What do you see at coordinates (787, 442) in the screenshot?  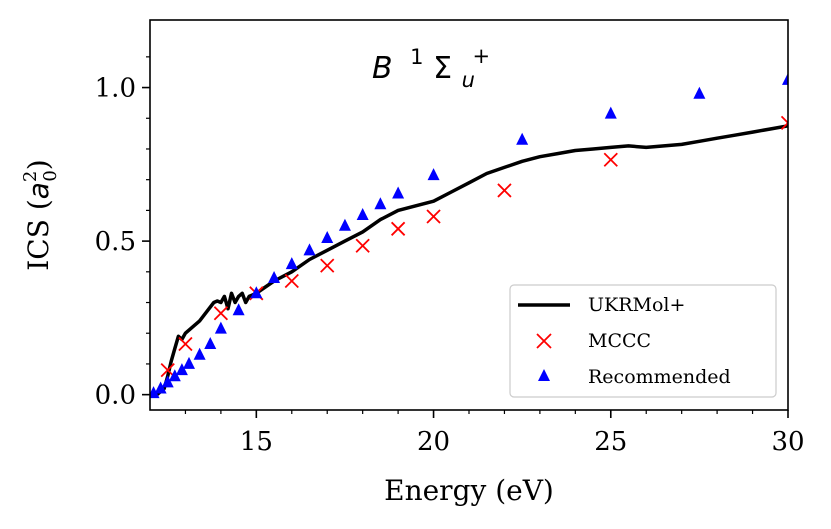 I see `x-tick-label: 30` at bounding box center [787, 442].